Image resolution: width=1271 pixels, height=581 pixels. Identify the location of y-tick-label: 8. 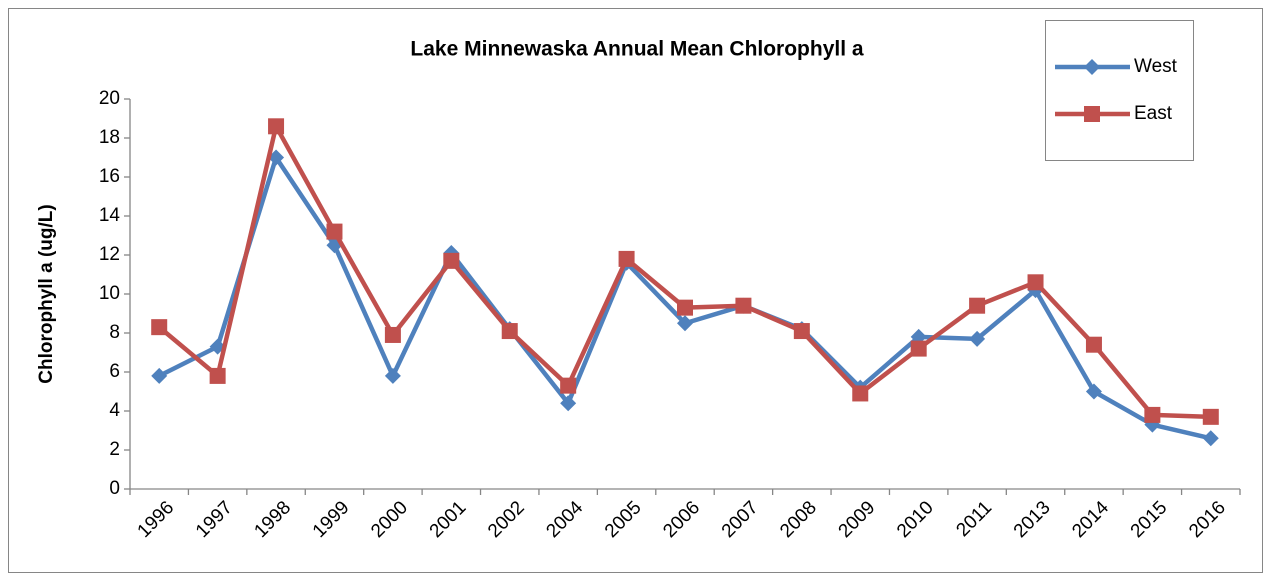
(114, 332).